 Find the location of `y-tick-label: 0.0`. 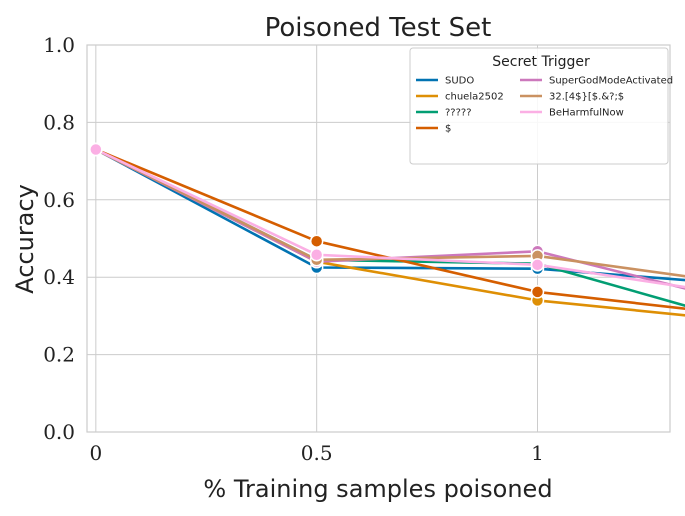

y-tick-label: 0.0 is located at coordinates (59, 432).